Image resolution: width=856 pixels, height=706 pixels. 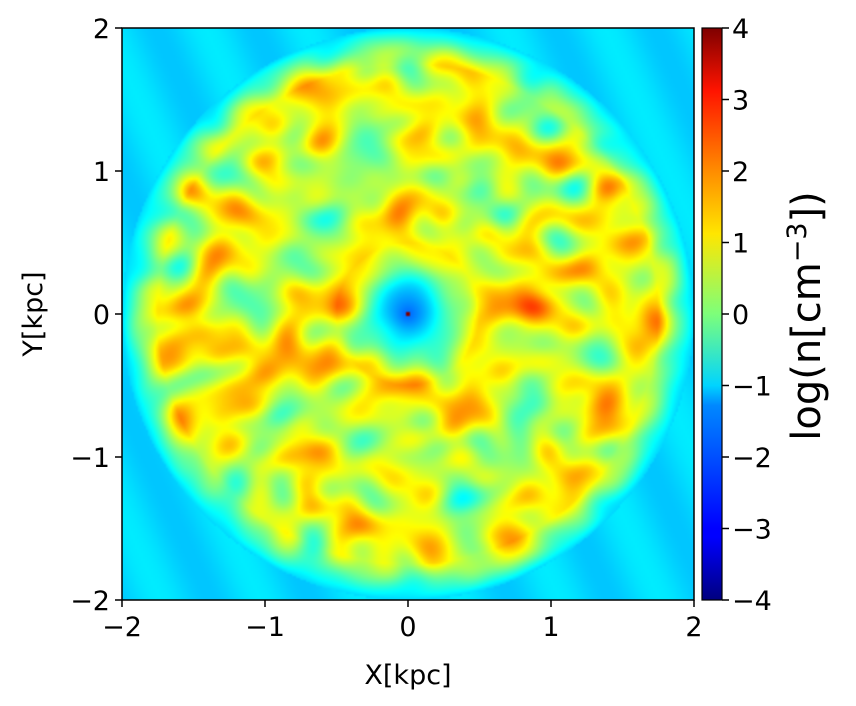 I want to click on colorbar-ticks: −4 −3 −2 −1 0 1 2 3 4, so click(x=747, y=315).